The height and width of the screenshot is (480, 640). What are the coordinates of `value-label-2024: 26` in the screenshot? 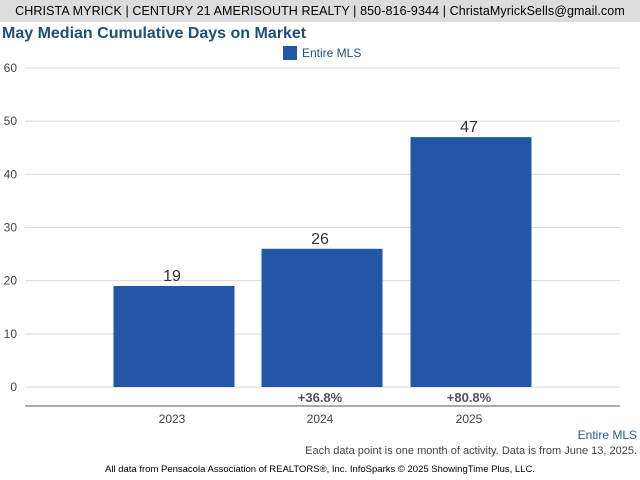 It's located at (320, 239).